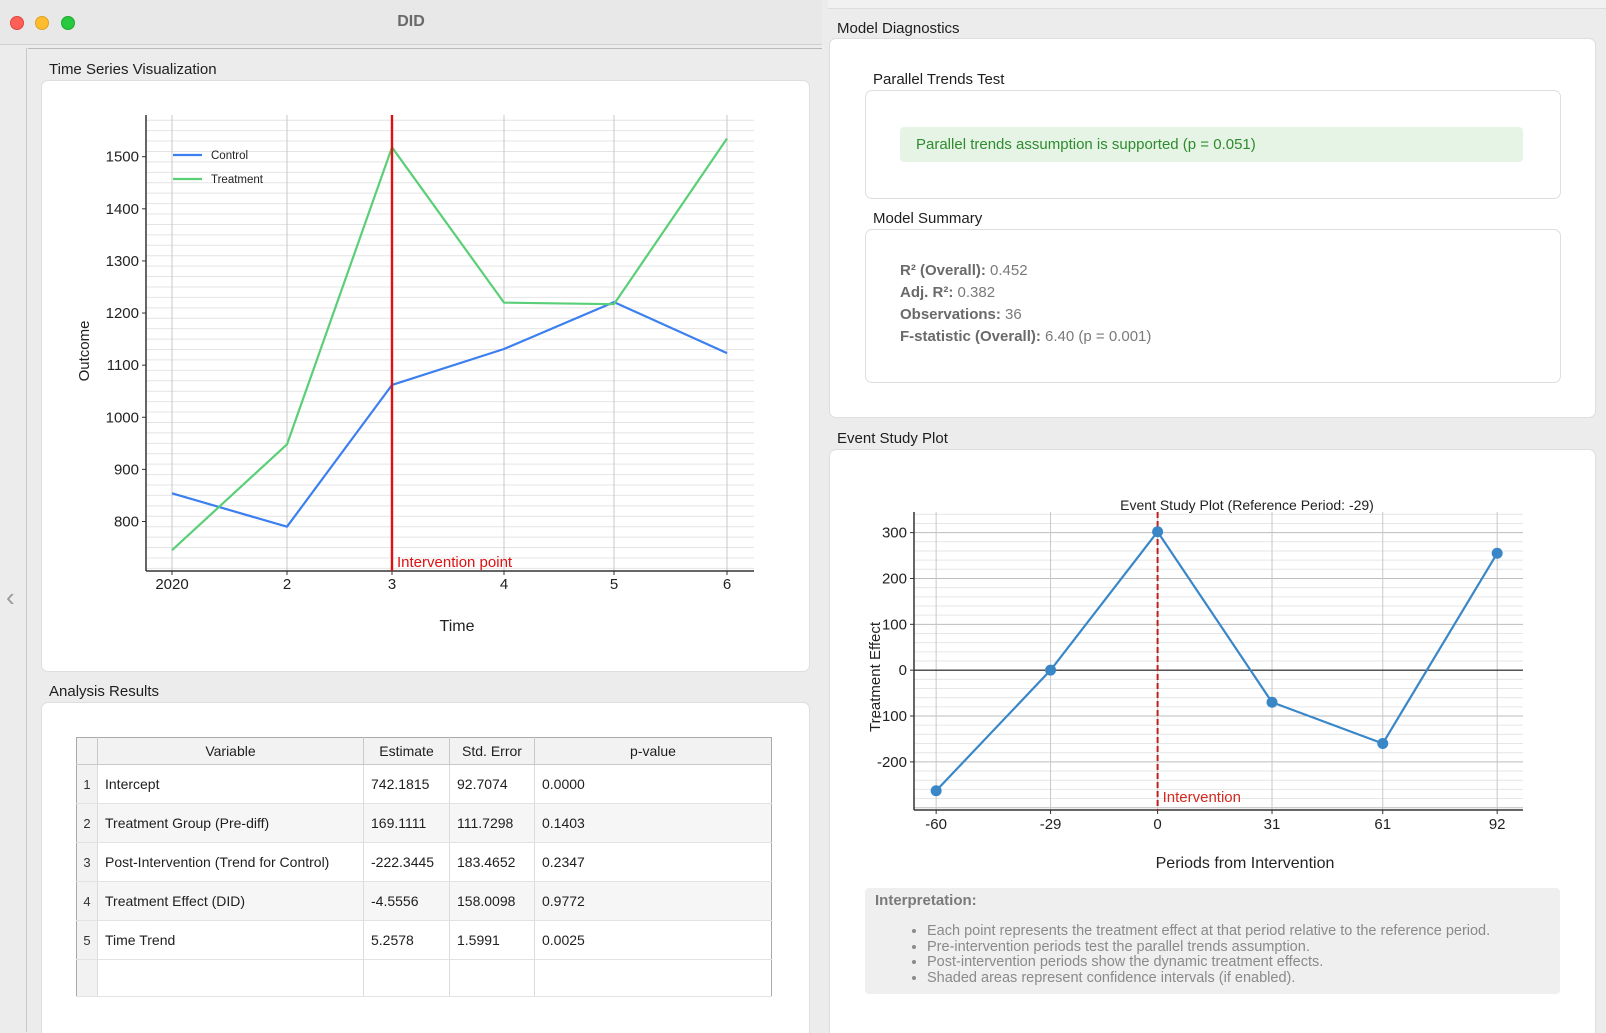 The height and width of the screenshot is (1033, 1606). What do you see at coordinates (87, 784) in the screenshot?
I see `row-number: 1` at bounding box center [87, 784].